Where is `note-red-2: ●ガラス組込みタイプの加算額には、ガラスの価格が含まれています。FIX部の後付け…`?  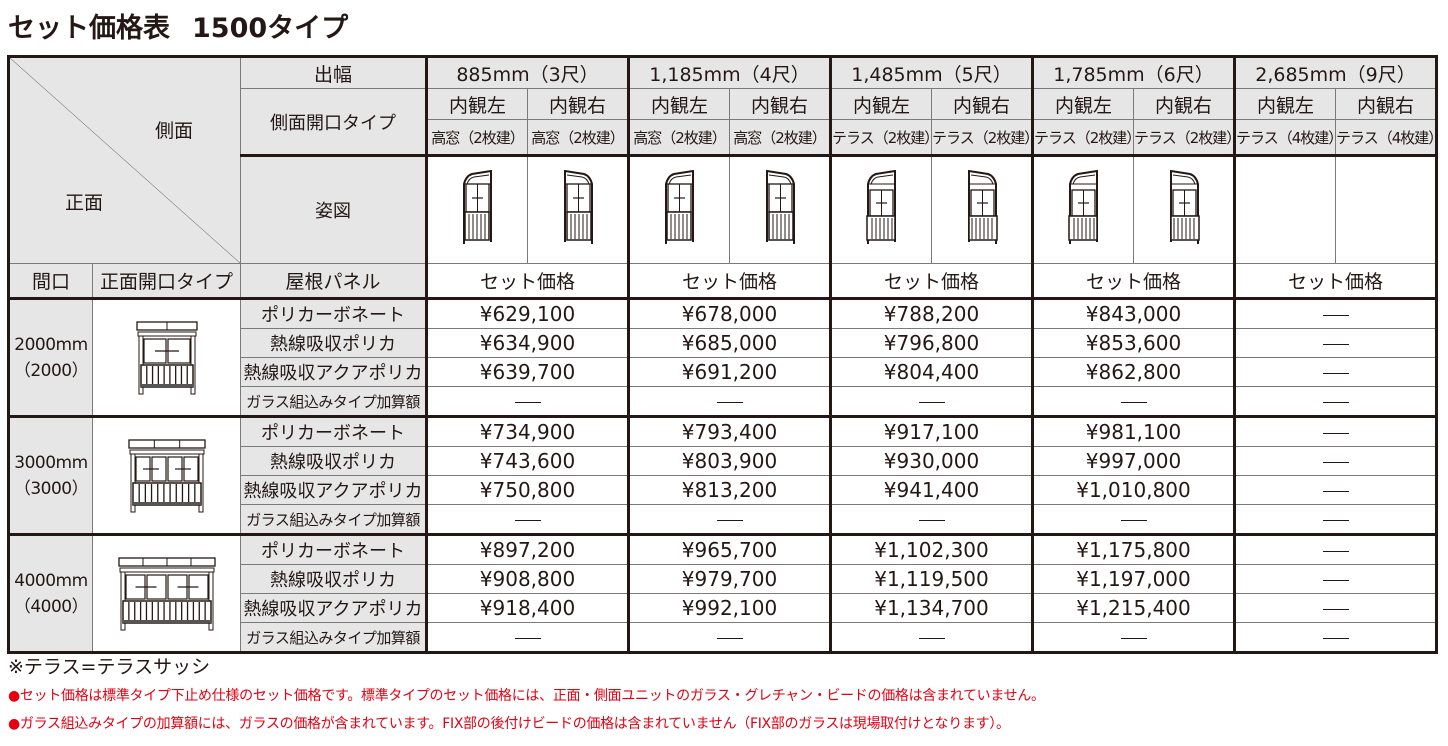 note-red-2: ●ガラス組込みタイプの加算額には、ガラスの価格が含まれています。FIX部の後付け… is located at coordinates (509, 724).